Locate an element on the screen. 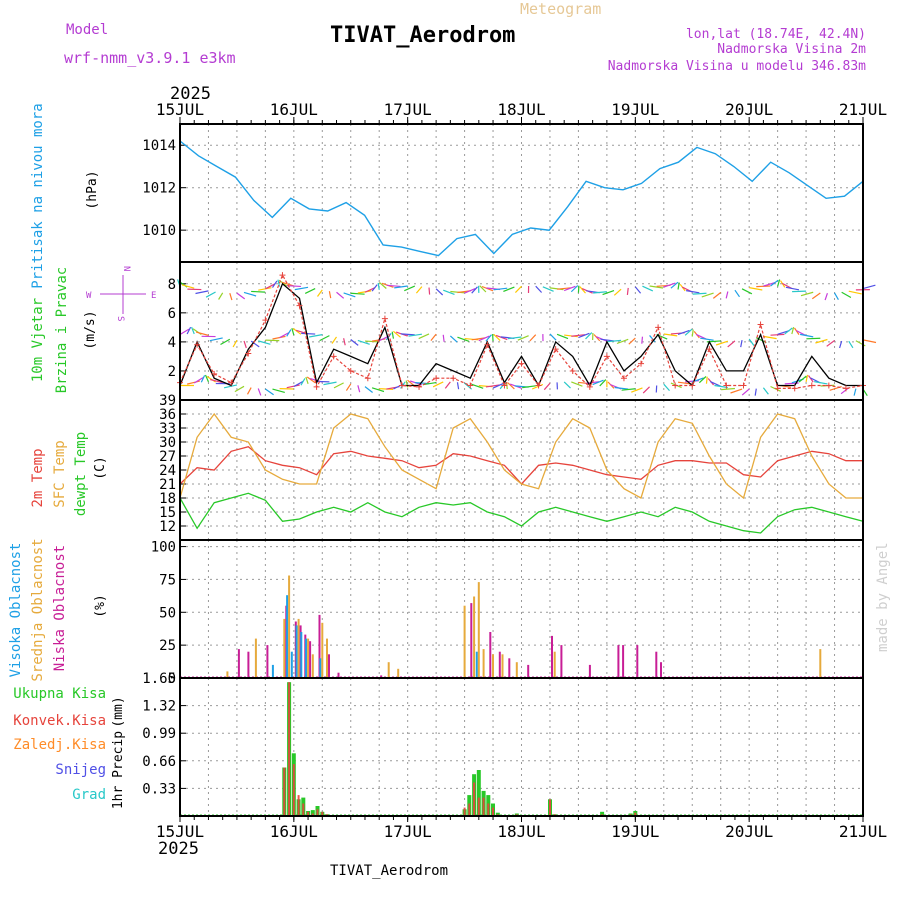 The height and width of the screenshot is (900, 900). compass-south: S is located at coordinates (120, 318).